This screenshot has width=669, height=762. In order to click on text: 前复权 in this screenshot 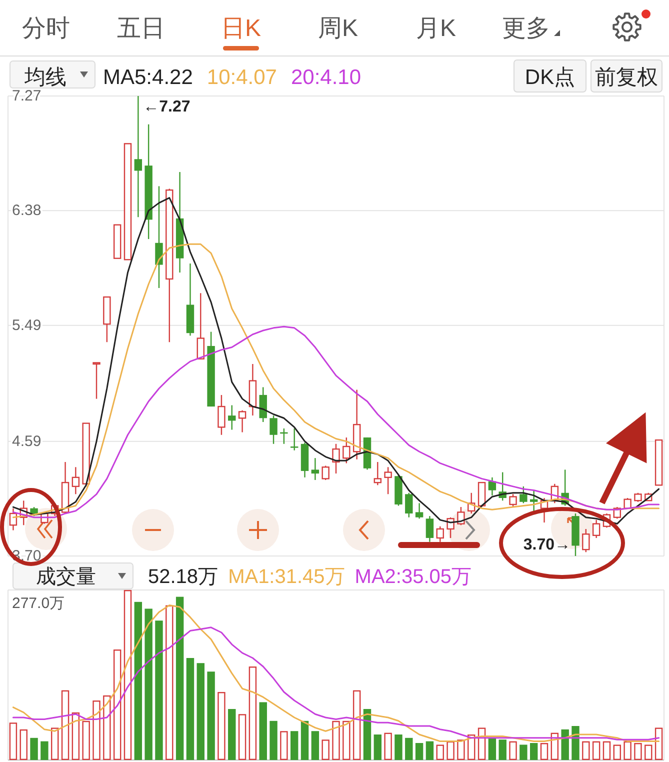, I will do `click(626, 77)`.